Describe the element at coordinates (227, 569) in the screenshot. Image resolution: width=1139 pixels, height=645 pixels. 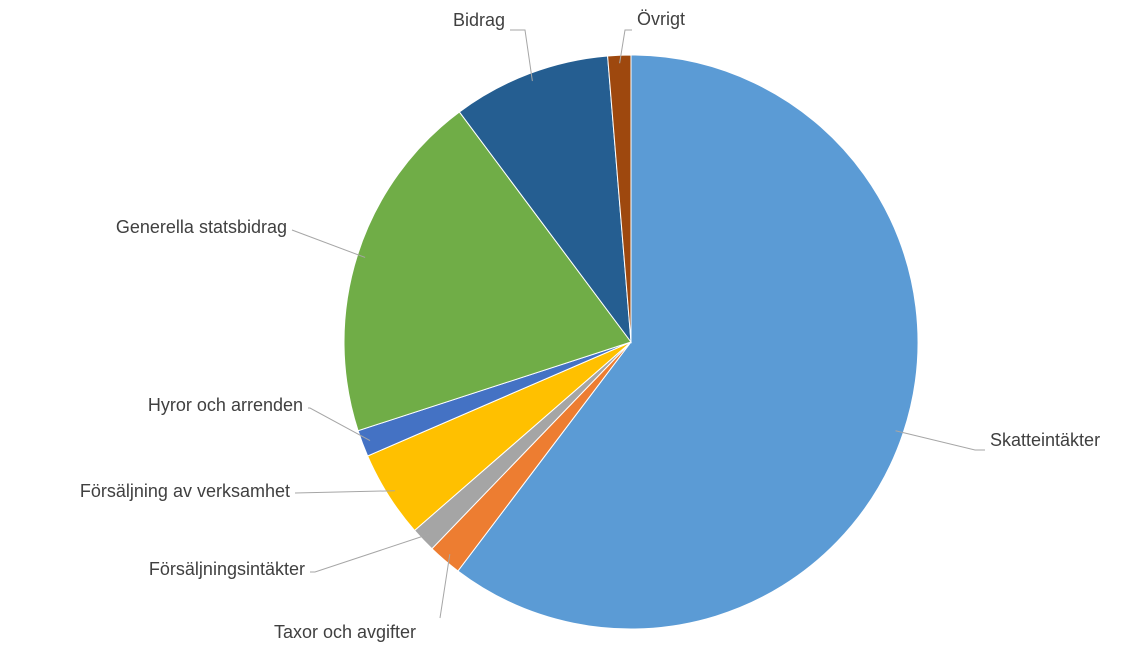
I see `slice-label: Försäljningsintäkter` at that location.